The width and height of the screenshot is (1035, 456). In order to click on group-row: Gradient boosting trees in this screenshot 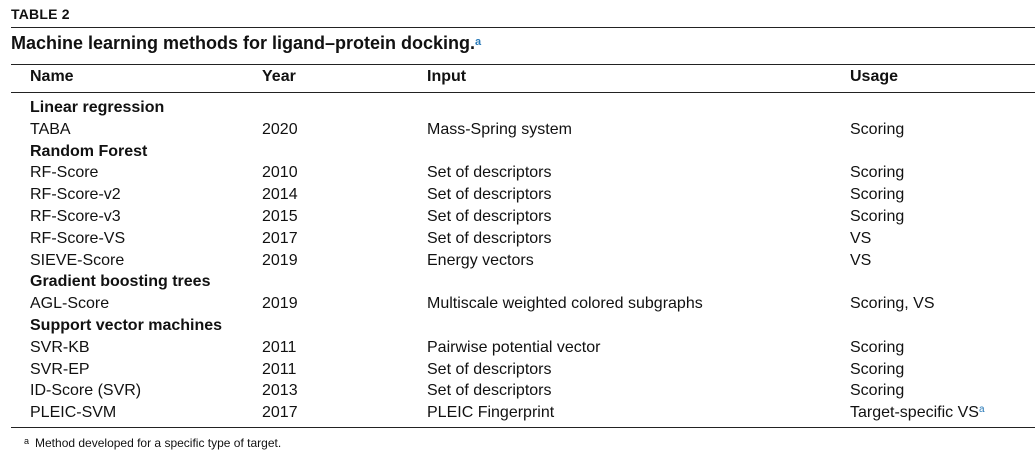, I will do `click(517, 282)`.